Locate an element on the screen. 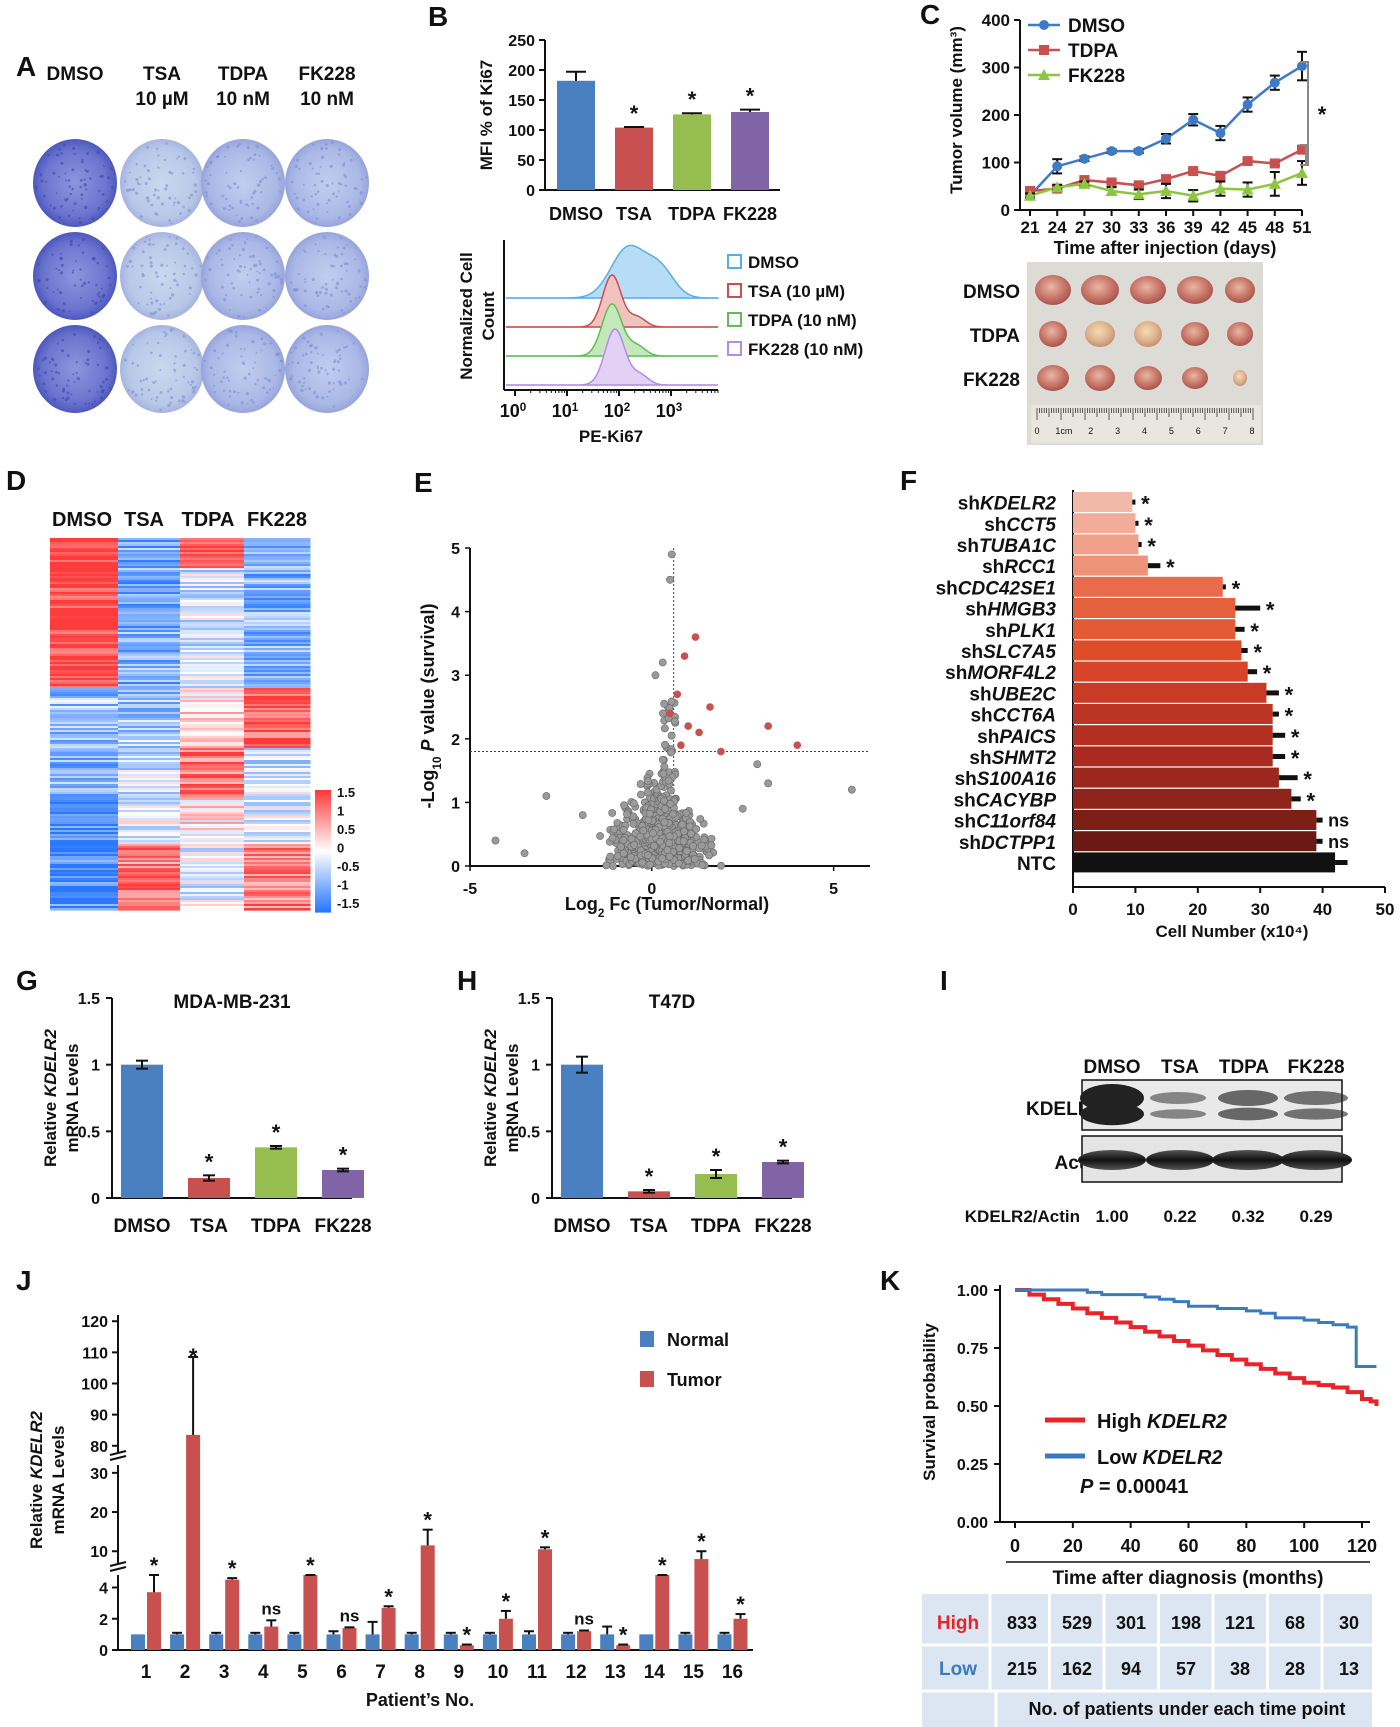 This screenshot has width=1400, height=1727. x-tick-label: 0 is located at coordinates (651, 889).